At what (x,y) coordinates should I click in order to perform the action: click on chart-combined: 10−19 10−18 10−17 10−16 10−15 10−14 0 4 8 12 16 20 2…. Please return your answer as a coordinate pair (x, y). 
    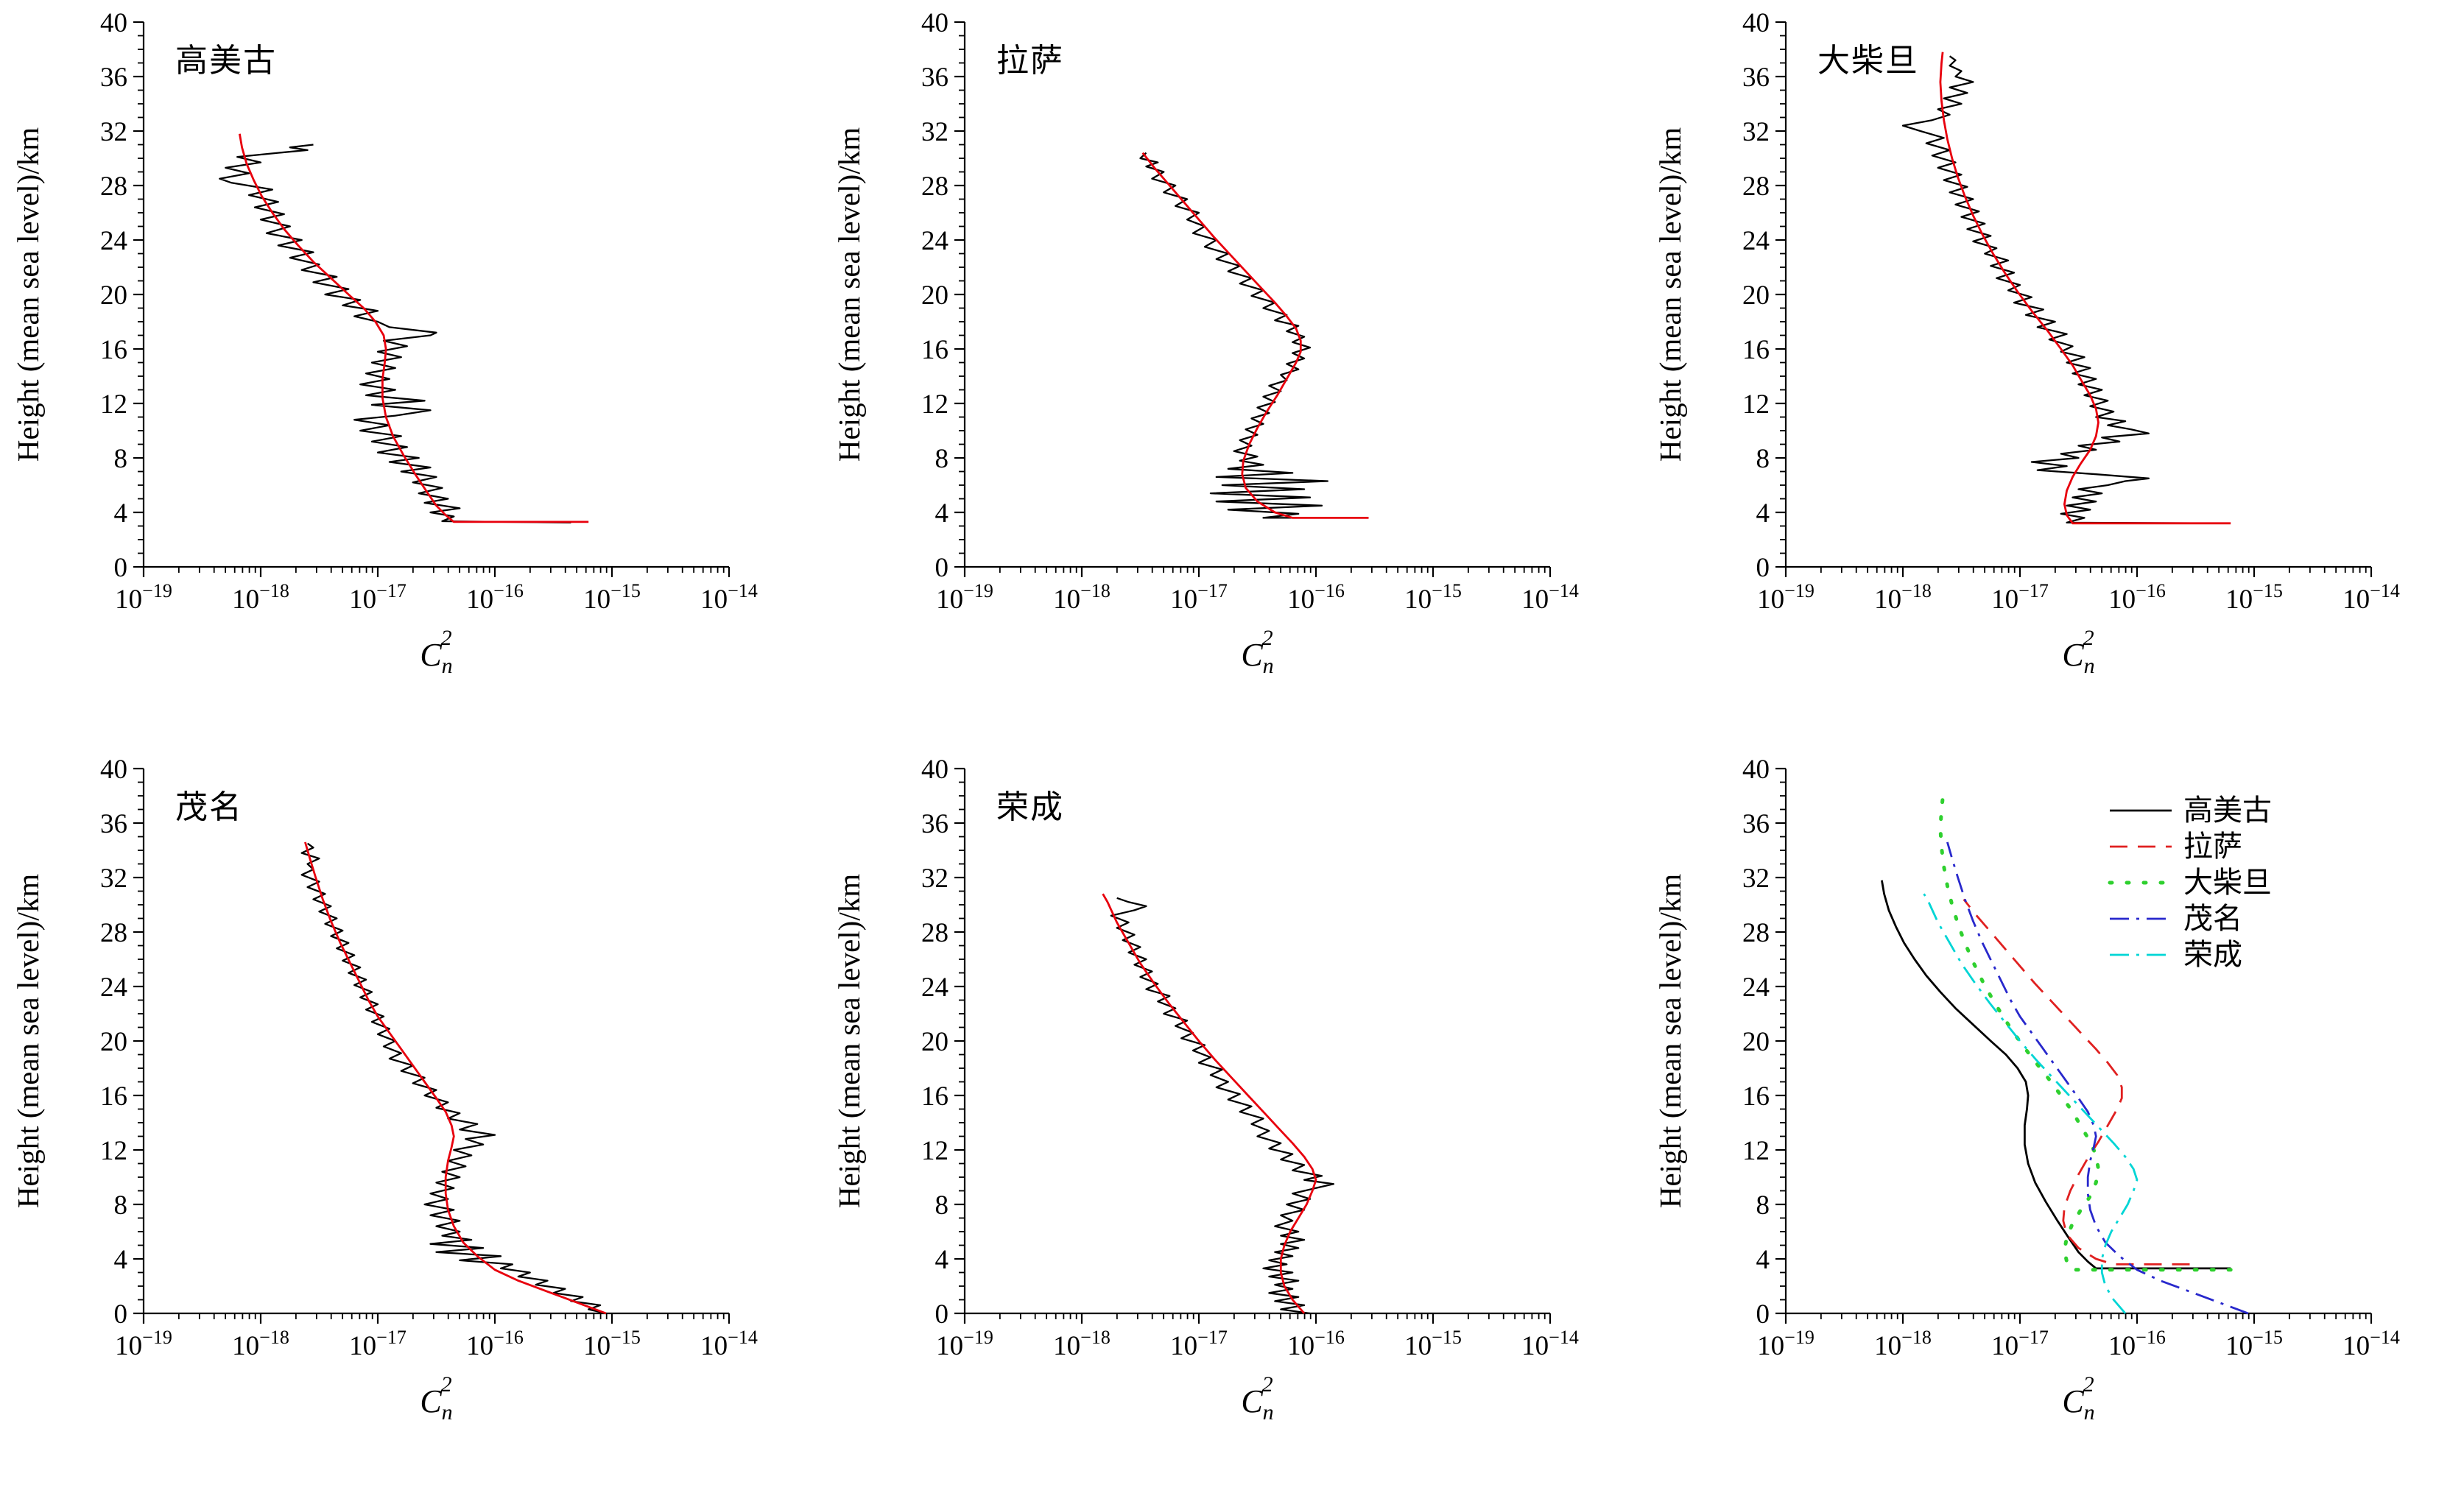
    Looking at the image, I should click on (2027, 1090).